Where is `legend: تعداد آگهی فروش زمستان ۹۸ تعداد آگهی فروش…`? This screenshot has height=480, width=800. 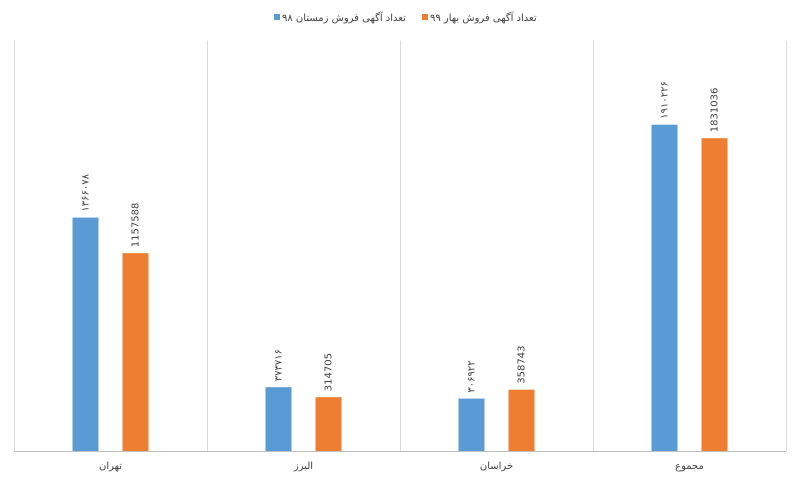 legend: تعداد آگهی فروش زمستان ۹۸ تعداد آگهی فروش… is located at coordinates (405, 17).